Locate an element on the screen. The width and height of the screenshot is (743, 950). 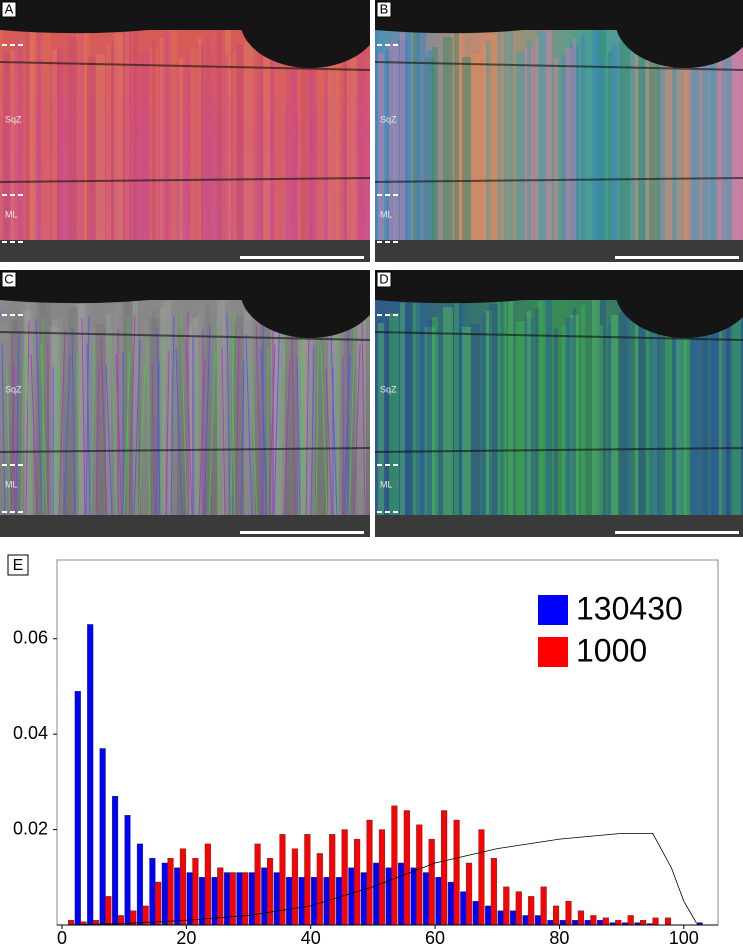
x-tick-label: 40 is located at coordinates (311, 936).